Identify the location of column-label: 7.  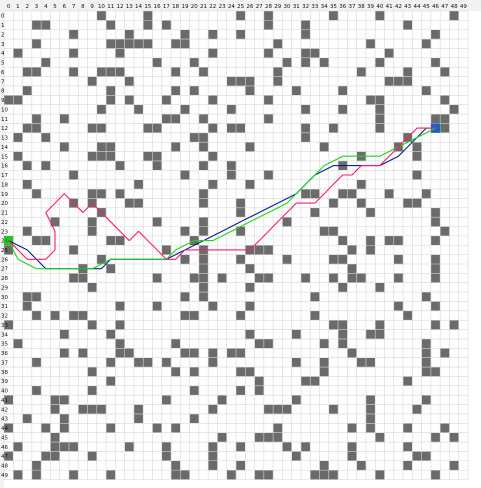
(74, 7).